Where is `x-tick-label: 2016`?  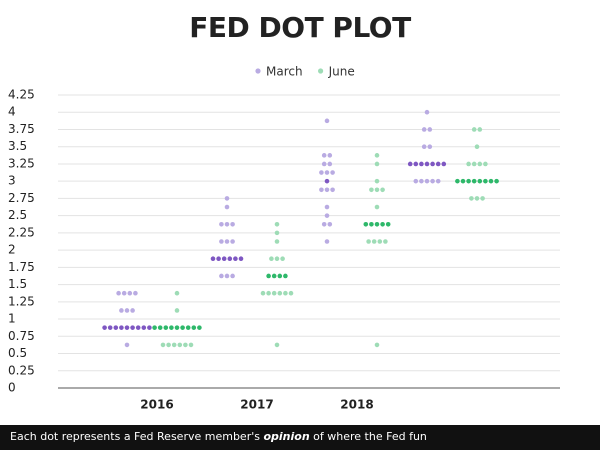
x-tick-label: 2016 is located at coordinates (156, 405).